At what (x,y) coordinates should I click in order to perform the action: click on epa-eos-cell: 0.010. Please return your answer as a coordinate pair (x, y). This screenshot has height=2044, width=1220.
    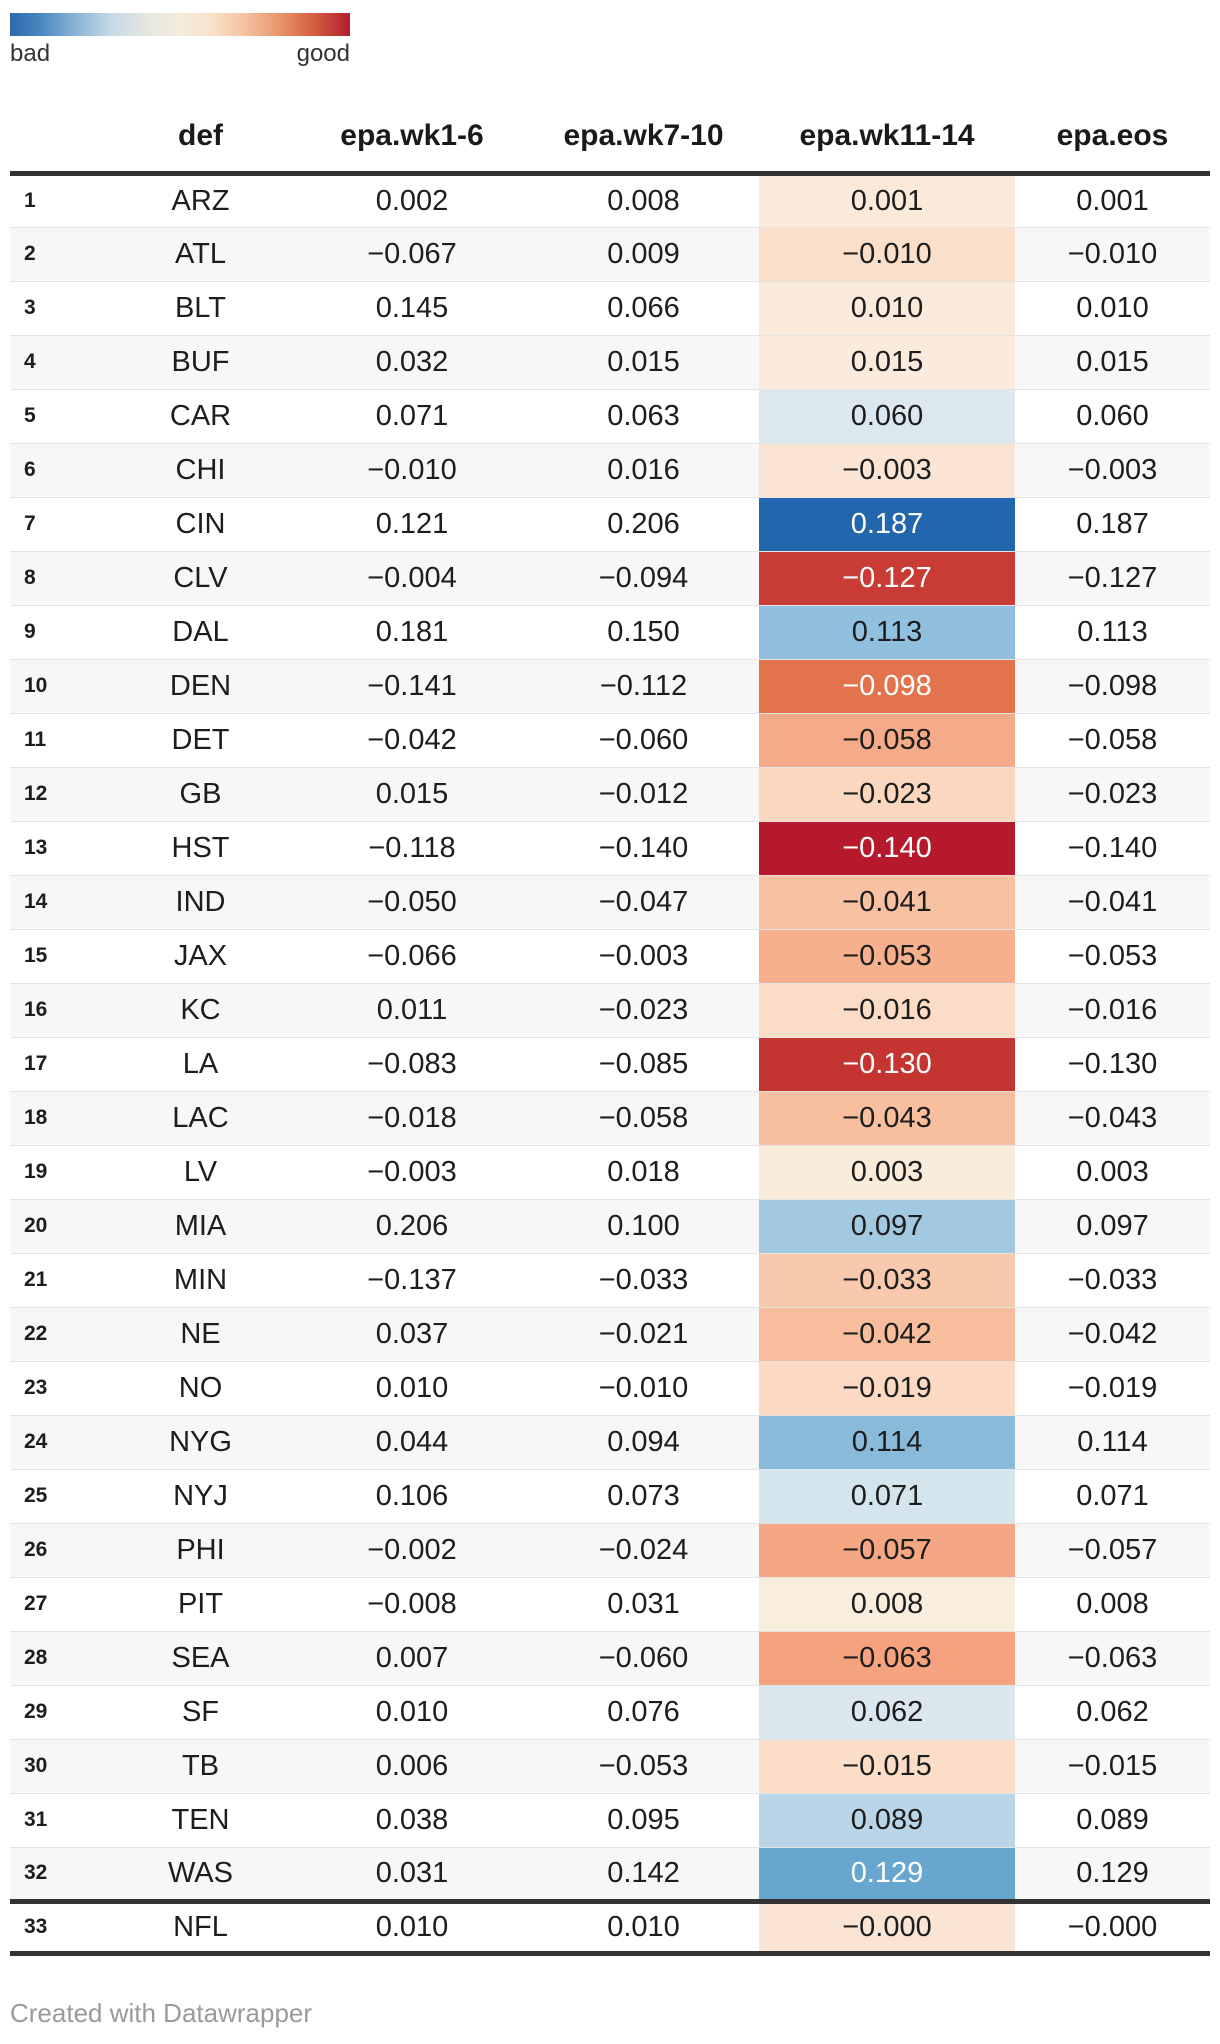
    Looking at the image, I should click on (1112, 307).